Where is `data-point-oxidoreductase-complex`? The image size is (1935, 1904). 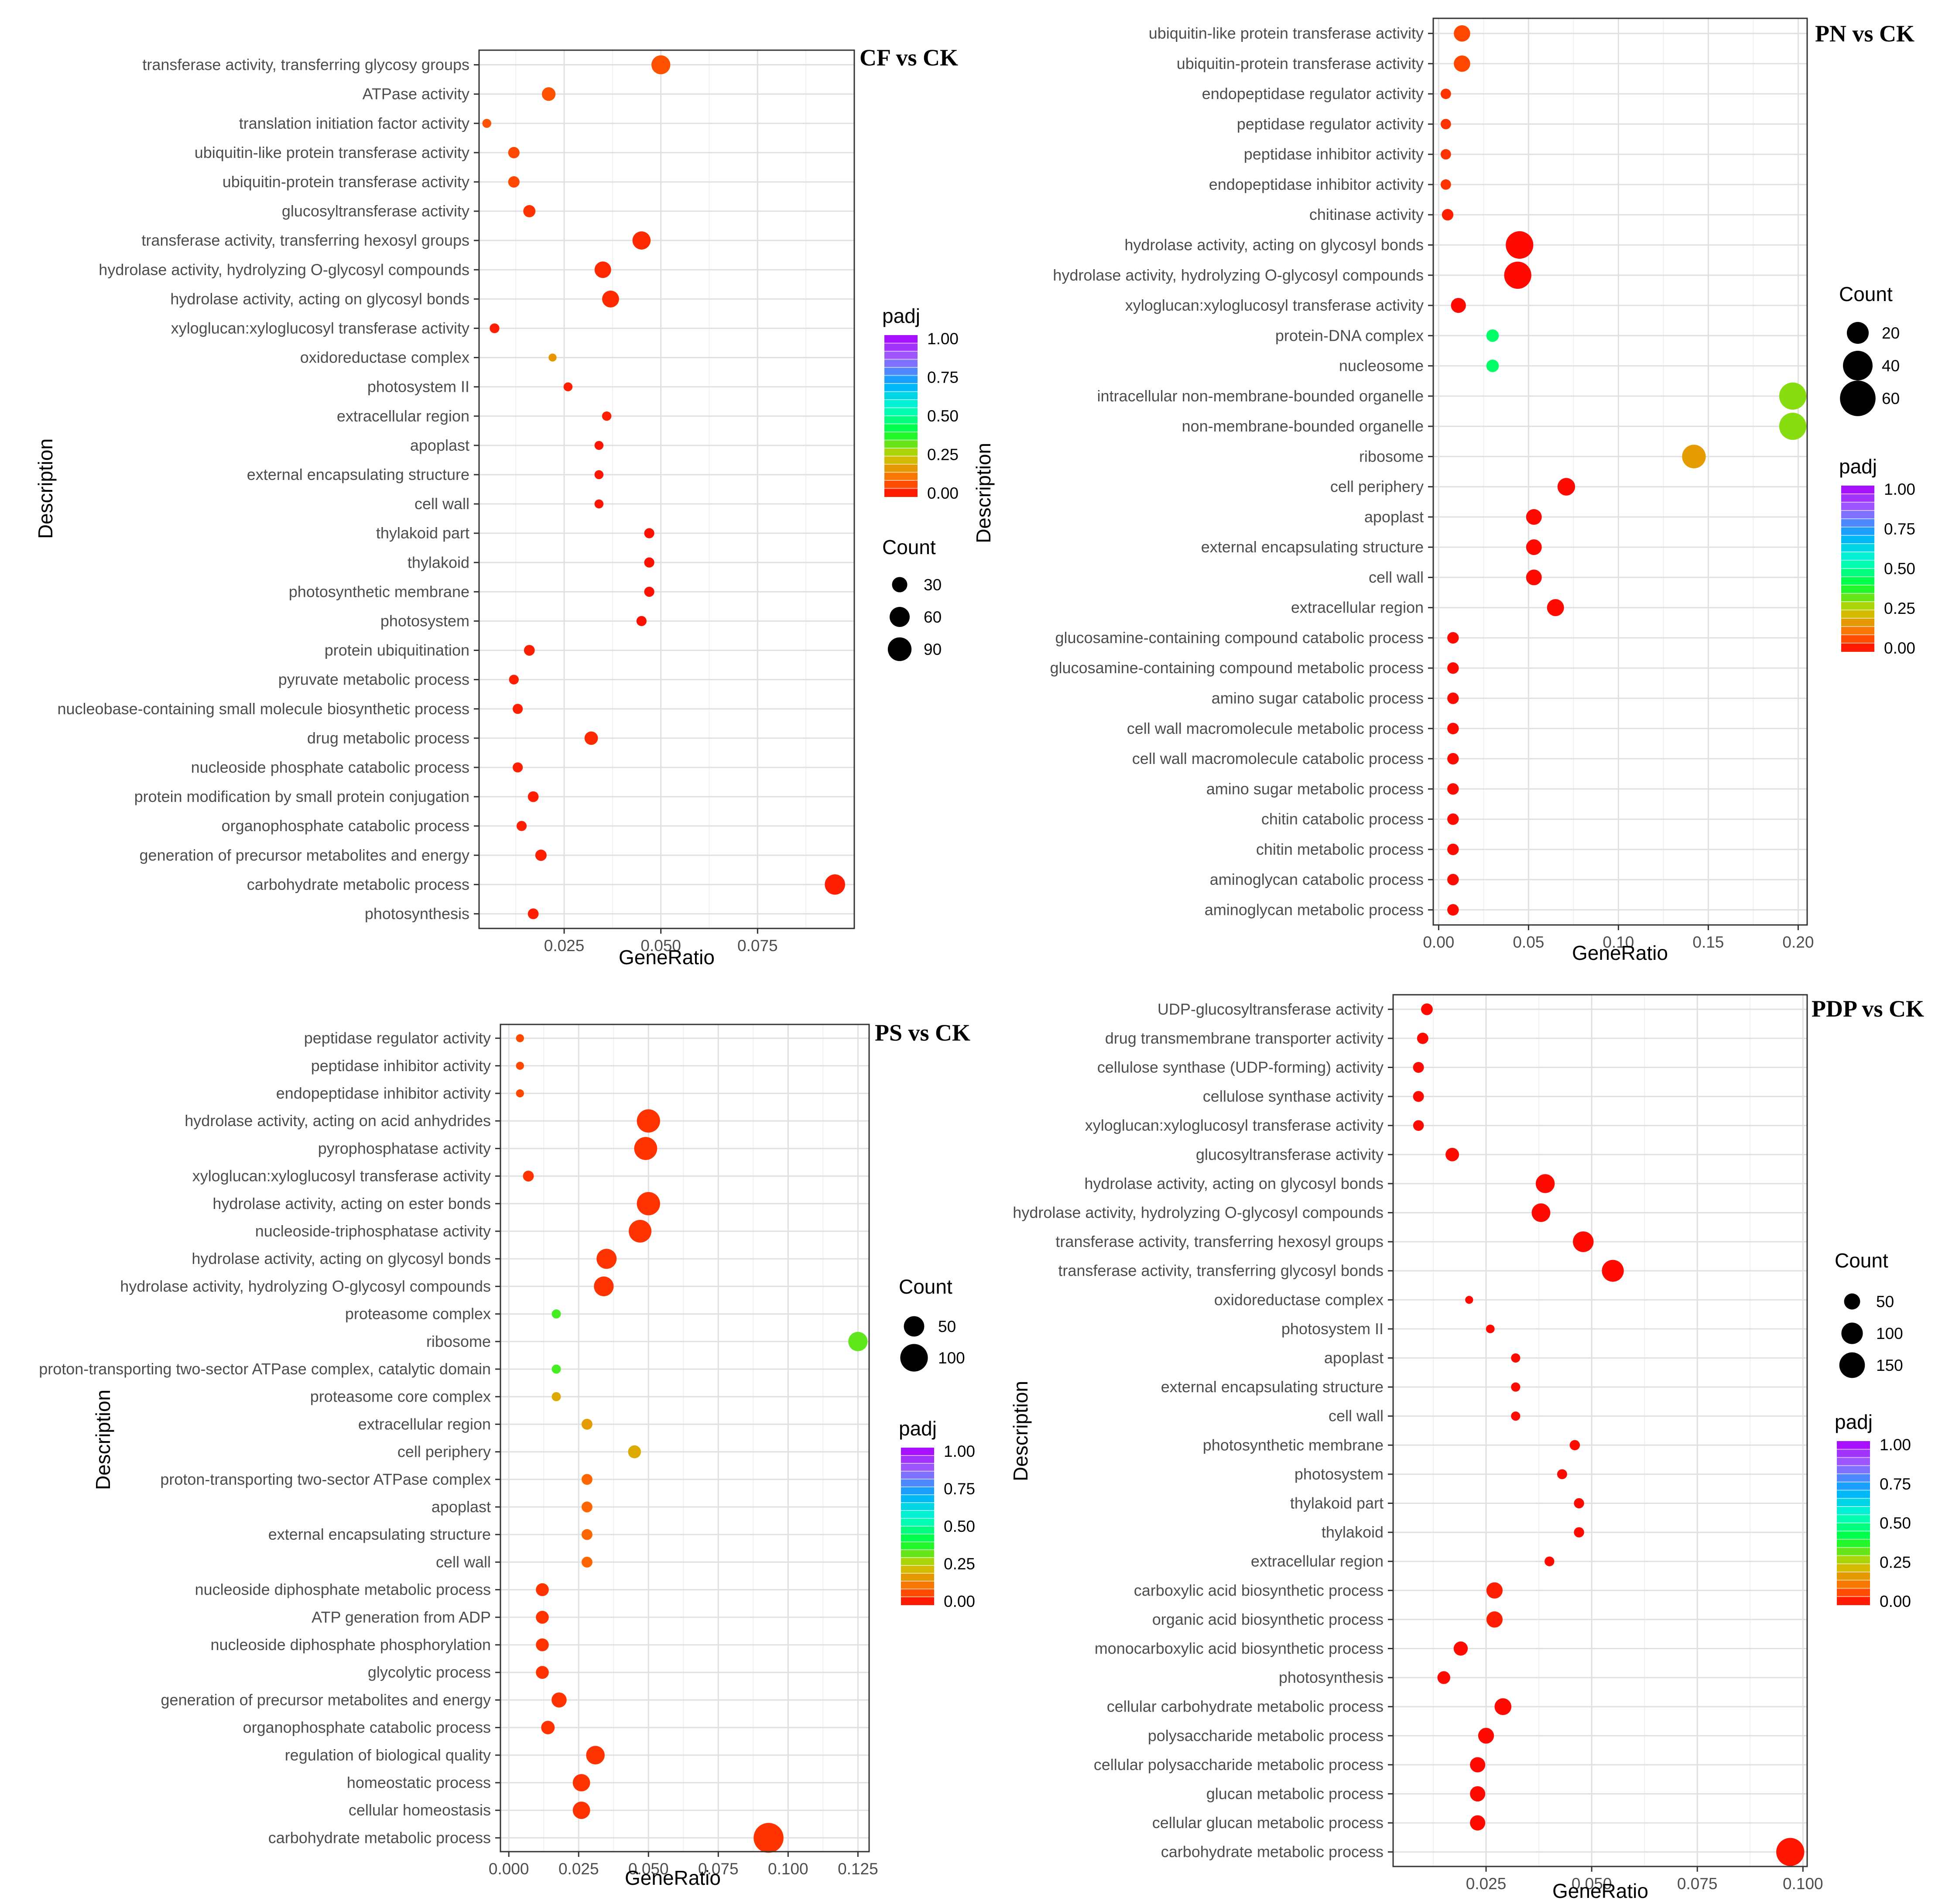 data-point-oxidoreductase-complex is located at coordinates (552, 357).